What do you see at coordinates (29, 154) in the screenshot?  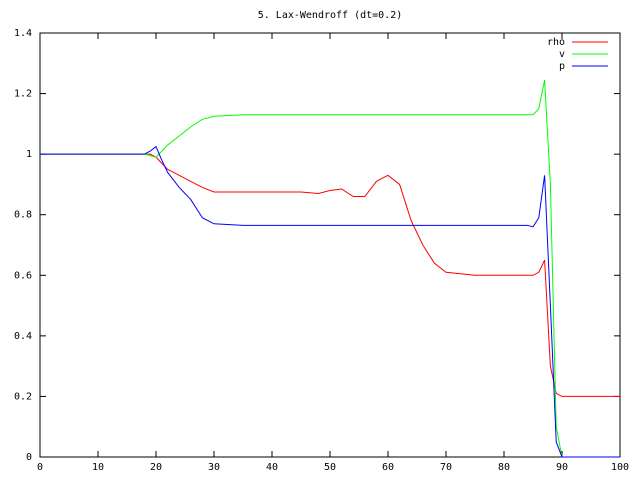 I see `y-tick-label: 1` at bounding box center [29, 154].